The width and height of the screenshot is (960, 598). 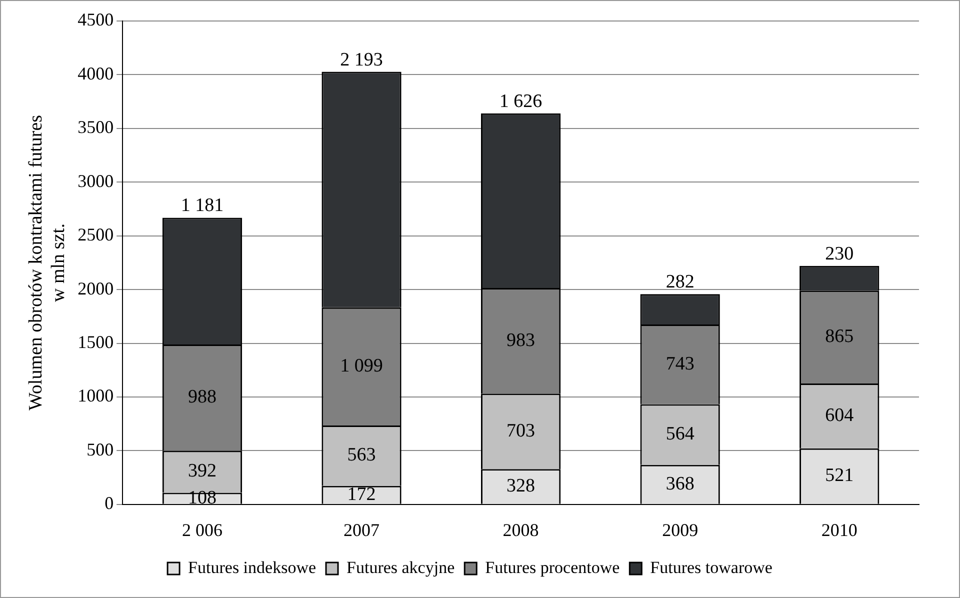 What do you see at coordinates (520, 530) in the screenshot?
I see `x-tick-label: 2008` at bounding box center [520, 530].